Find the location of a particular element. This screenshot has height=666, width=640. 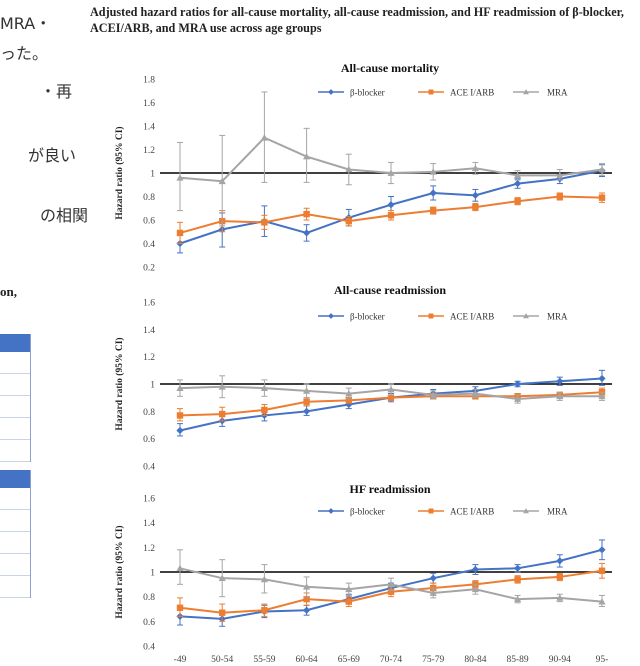

y-tick-label: 1.2 is located at coordinates (149, 358).